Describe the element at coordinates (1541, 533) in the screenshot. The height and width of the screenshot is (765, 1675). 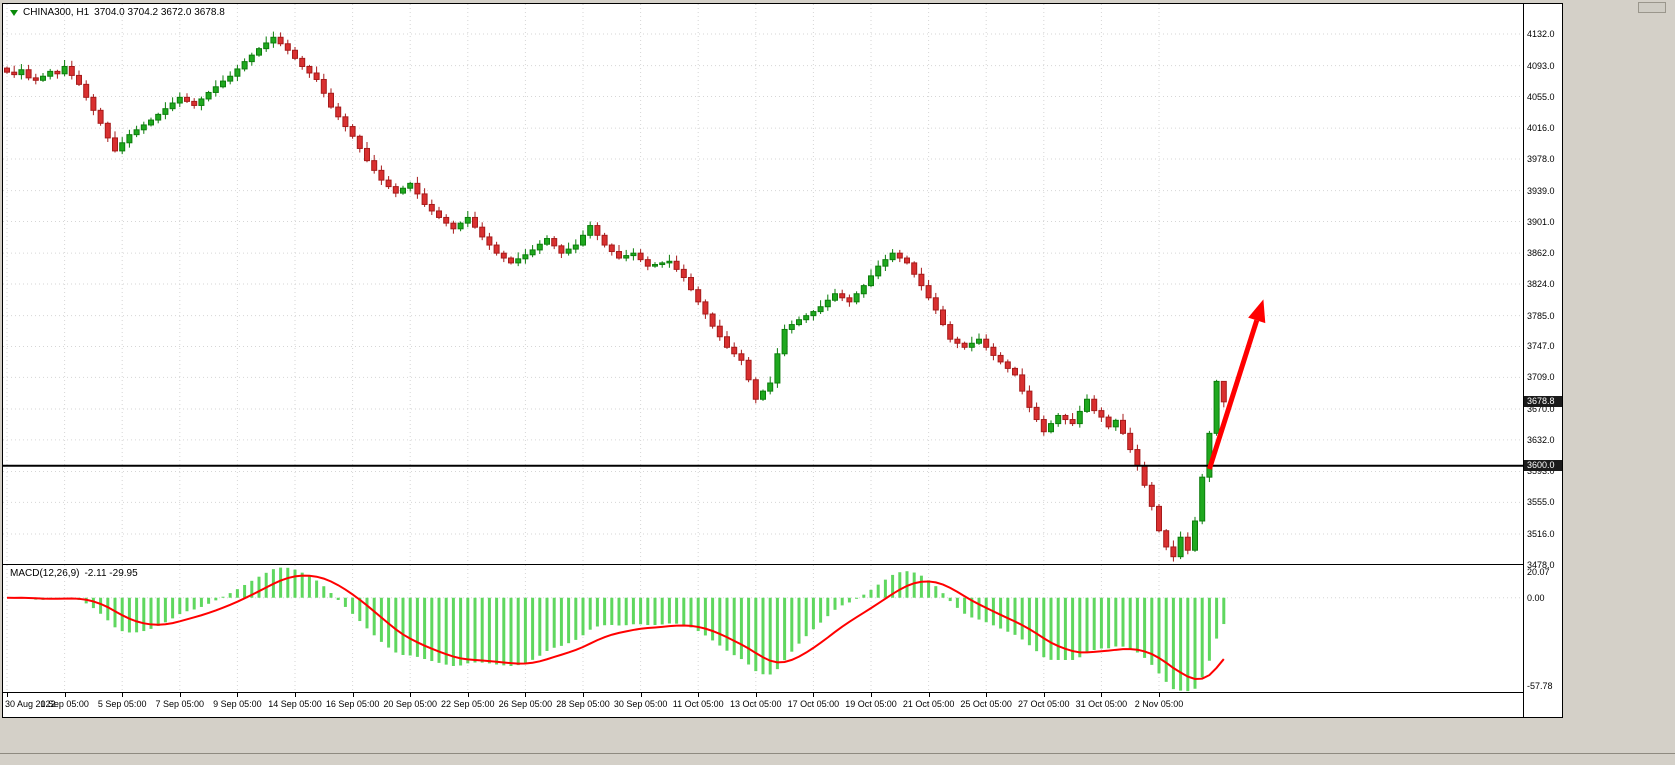
I see `price-tick-label: 3516.0` at that location.